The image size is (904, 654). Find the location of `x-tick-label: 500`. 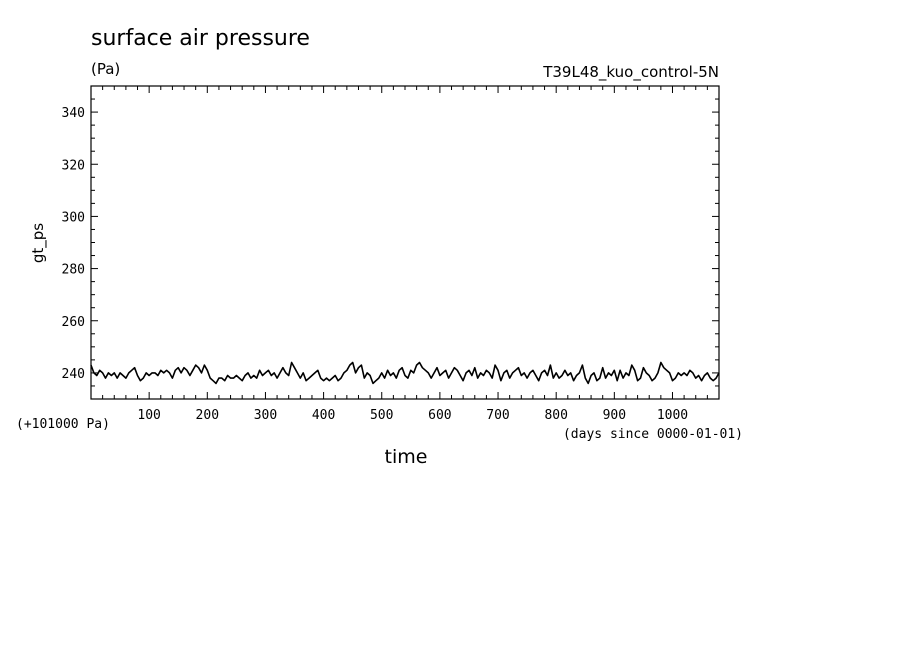

x-tick-label: 500 is located at coordinates (381, 415).